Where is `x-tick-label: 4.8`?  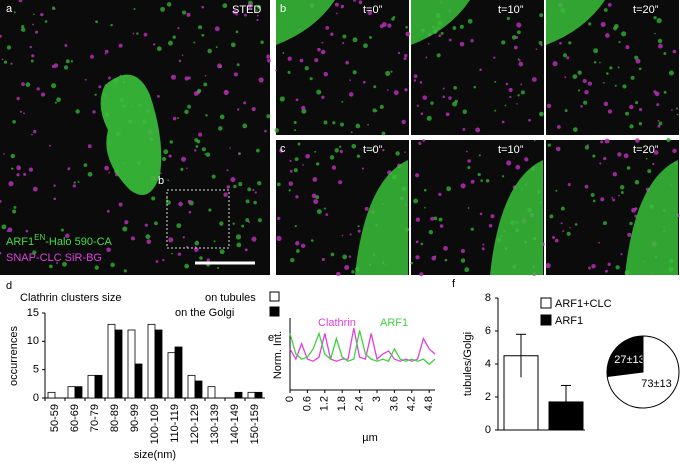
x-tick-label: 4.8 is located at coordinates (429, 403).